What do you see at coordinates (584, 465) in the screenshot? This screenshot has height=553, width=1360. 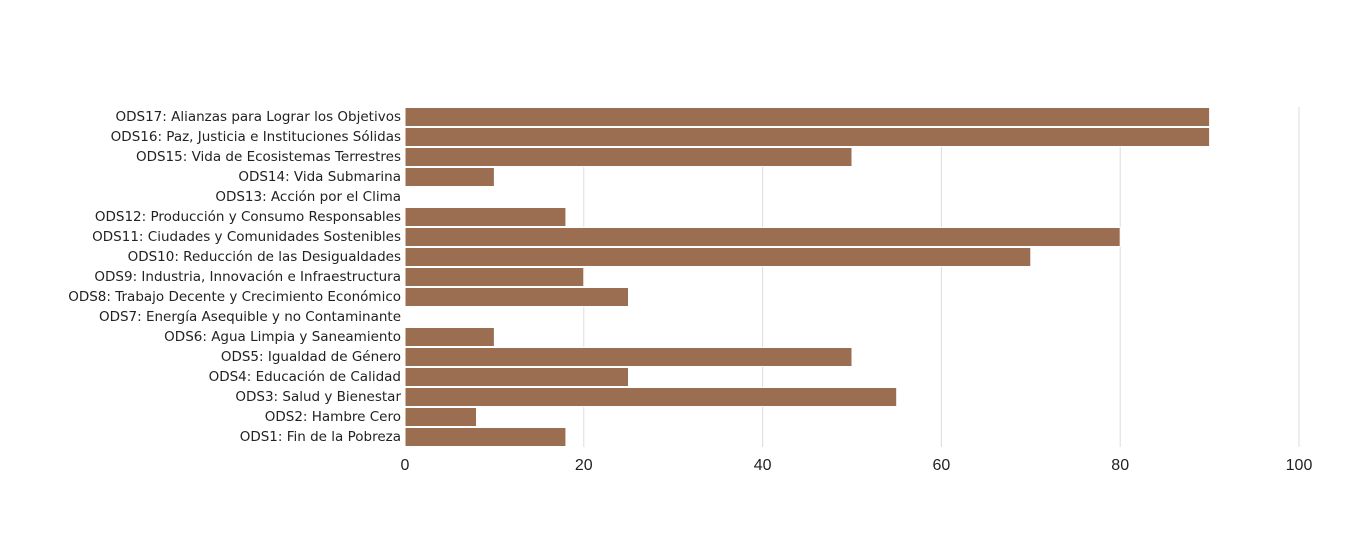 I see `x-tick-label-20: 20` at bounding box center [584, 465].